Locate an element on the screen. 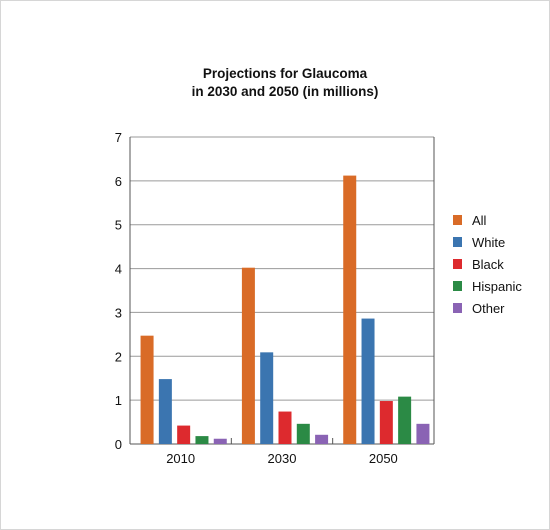 The width and height of the screenshot is (550, 530). bar-white-2010 is located at coordinates (165, 411).